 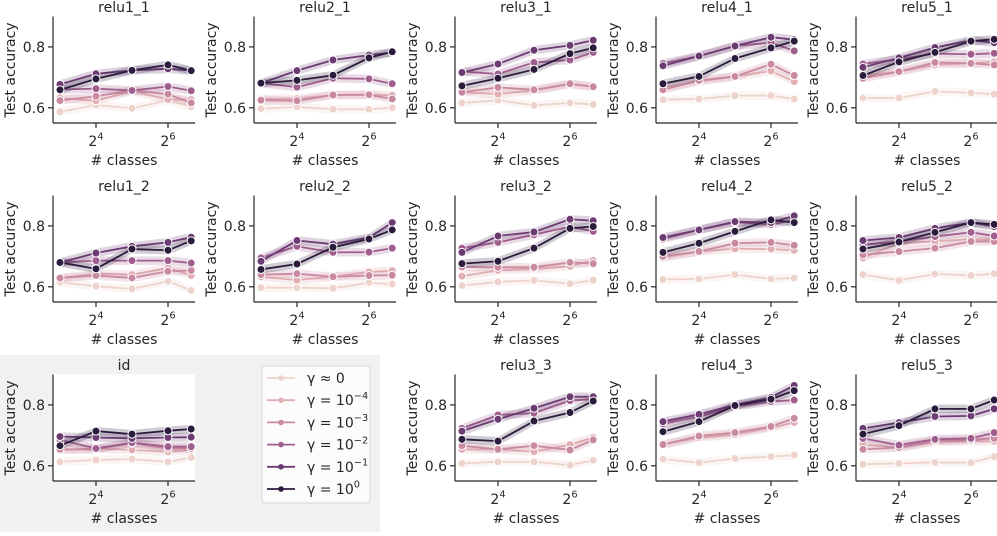 What do you see at coordinates (413, 249) in the screenshot?
I see `y-axis-label: Test accuracy` at bounding box center [413, 249].